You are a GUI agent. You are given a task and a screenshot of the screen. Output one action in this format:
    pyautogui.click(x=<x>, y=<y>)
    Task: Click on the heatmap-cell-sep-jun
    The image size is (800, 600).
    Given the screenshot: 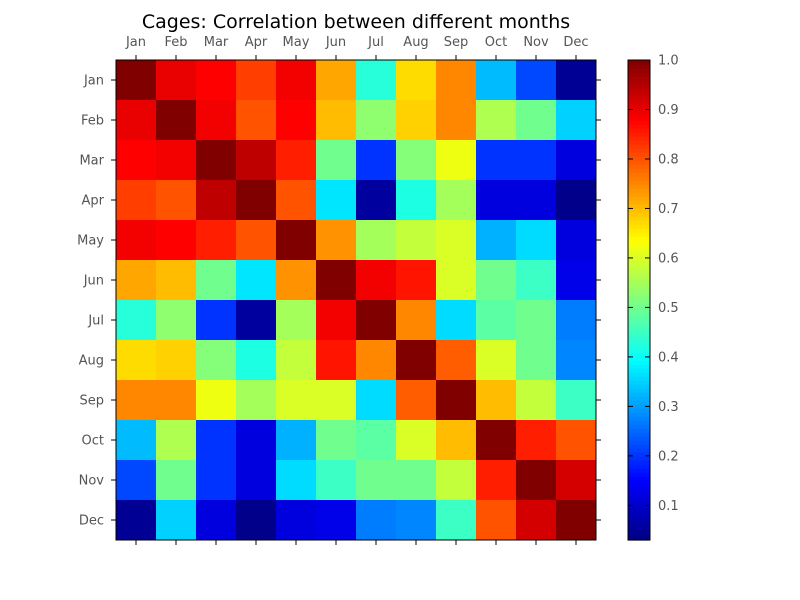 What is the action you would take?
    pyautogui.click(x=336, y=400)
    